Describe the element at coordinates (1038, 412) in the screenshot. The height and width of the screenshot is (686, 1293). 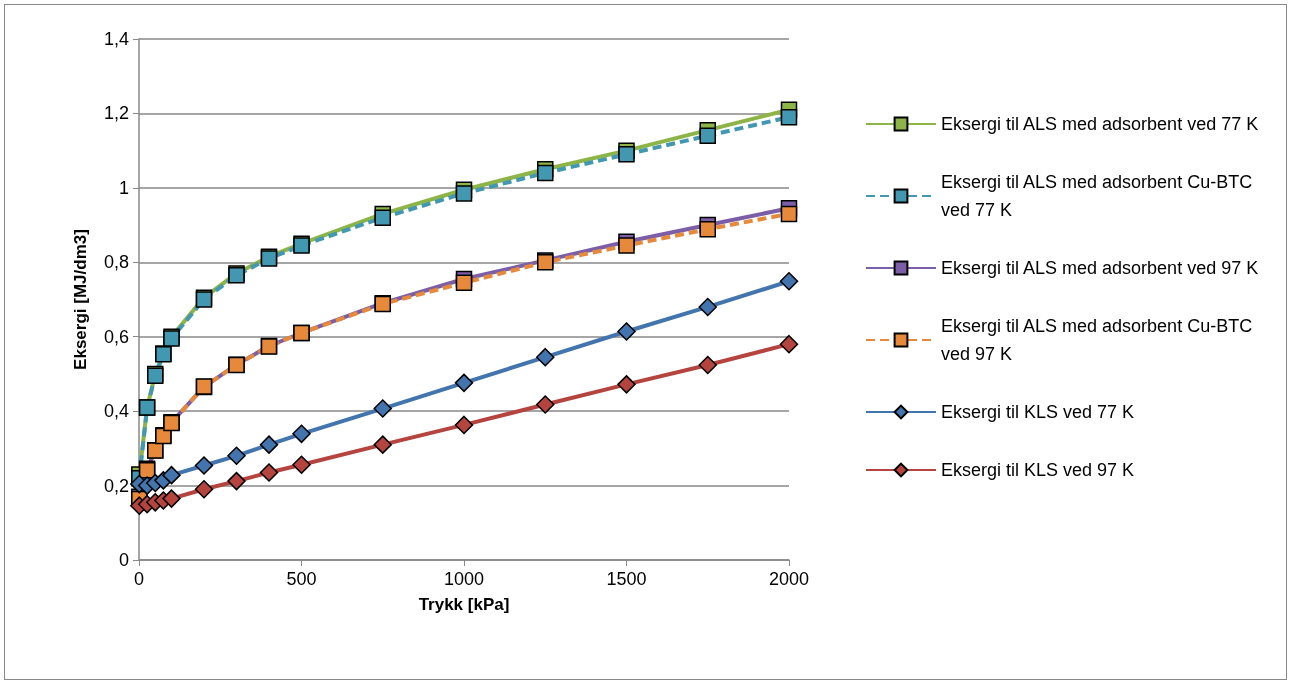
I see `legend-label: Eksergi til KLS ved 77 K` at that location.